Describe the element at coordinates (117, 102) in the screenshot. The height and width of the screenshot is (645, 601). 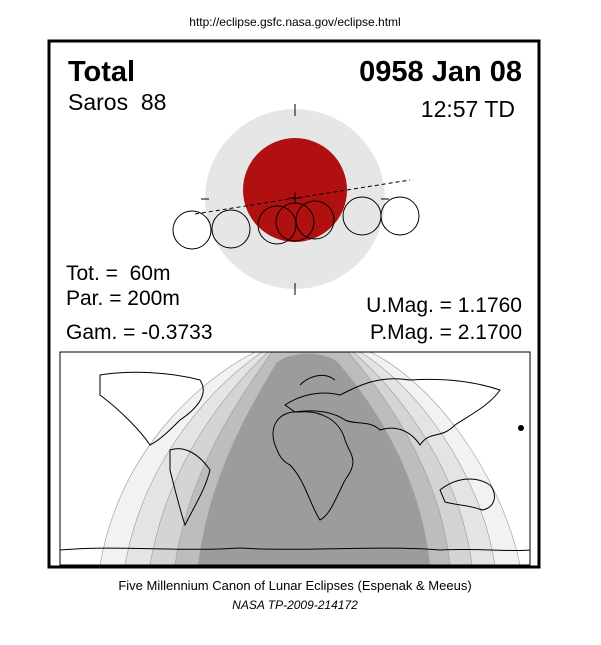
I see `saros: Saros 88` at that location.